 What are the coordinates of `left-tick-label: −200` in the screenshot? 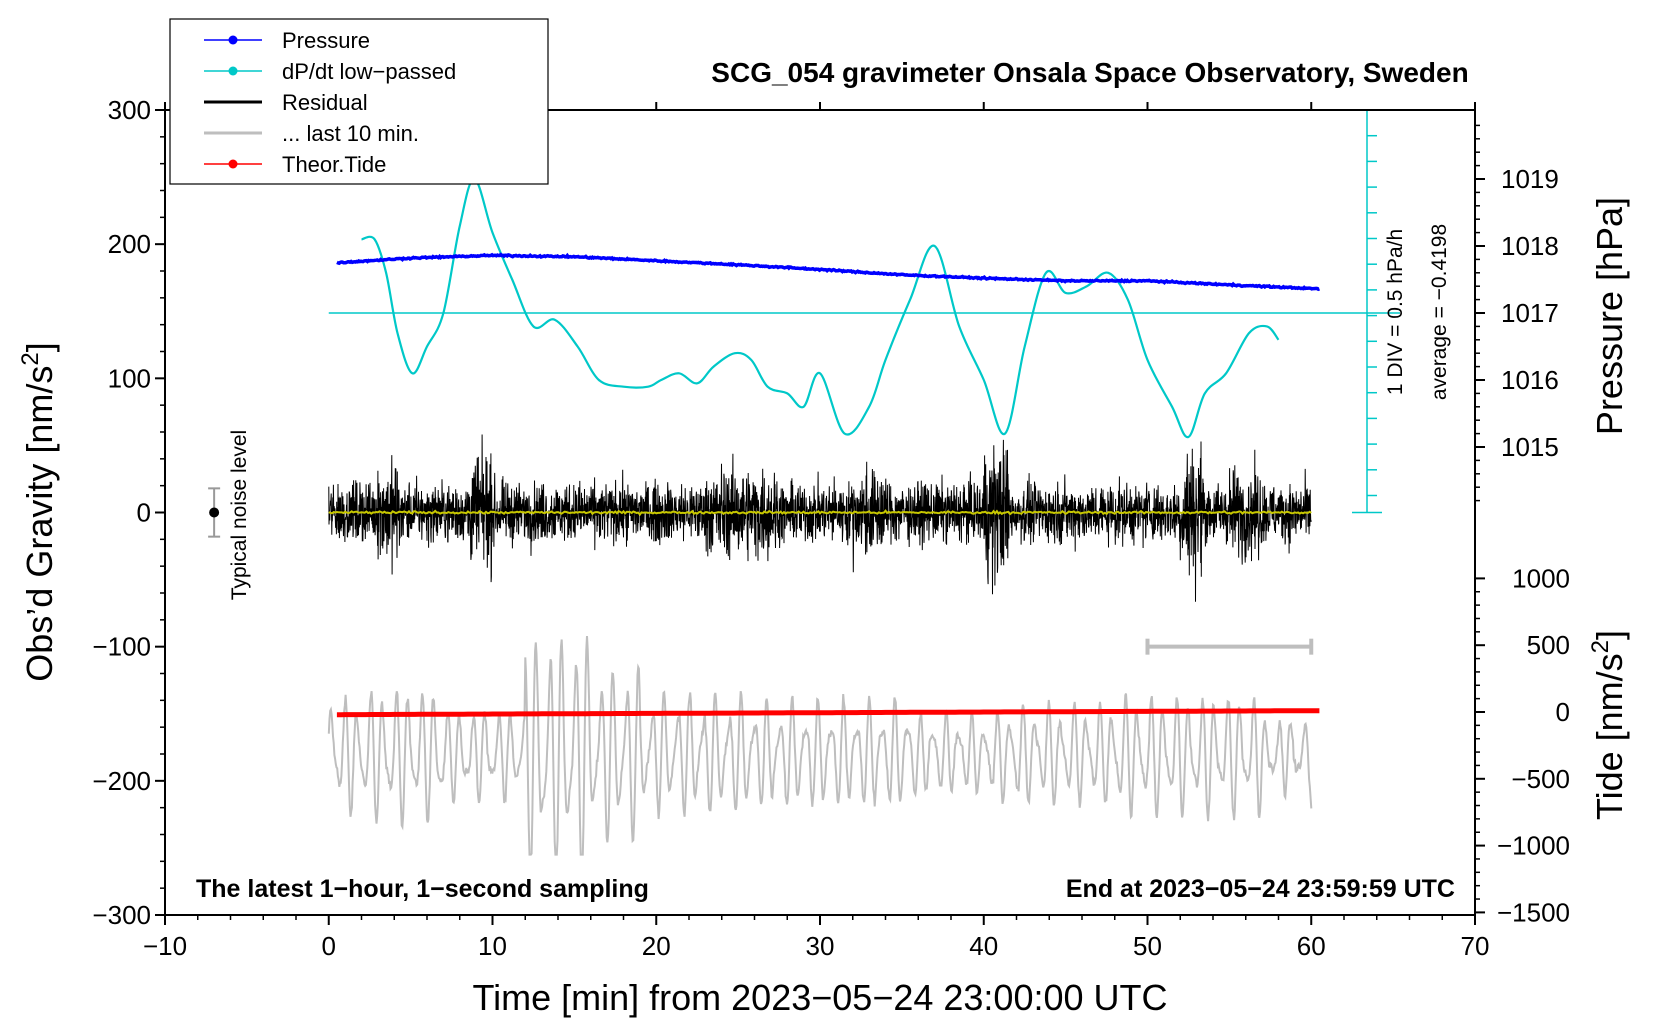 It's located at (121, 781).